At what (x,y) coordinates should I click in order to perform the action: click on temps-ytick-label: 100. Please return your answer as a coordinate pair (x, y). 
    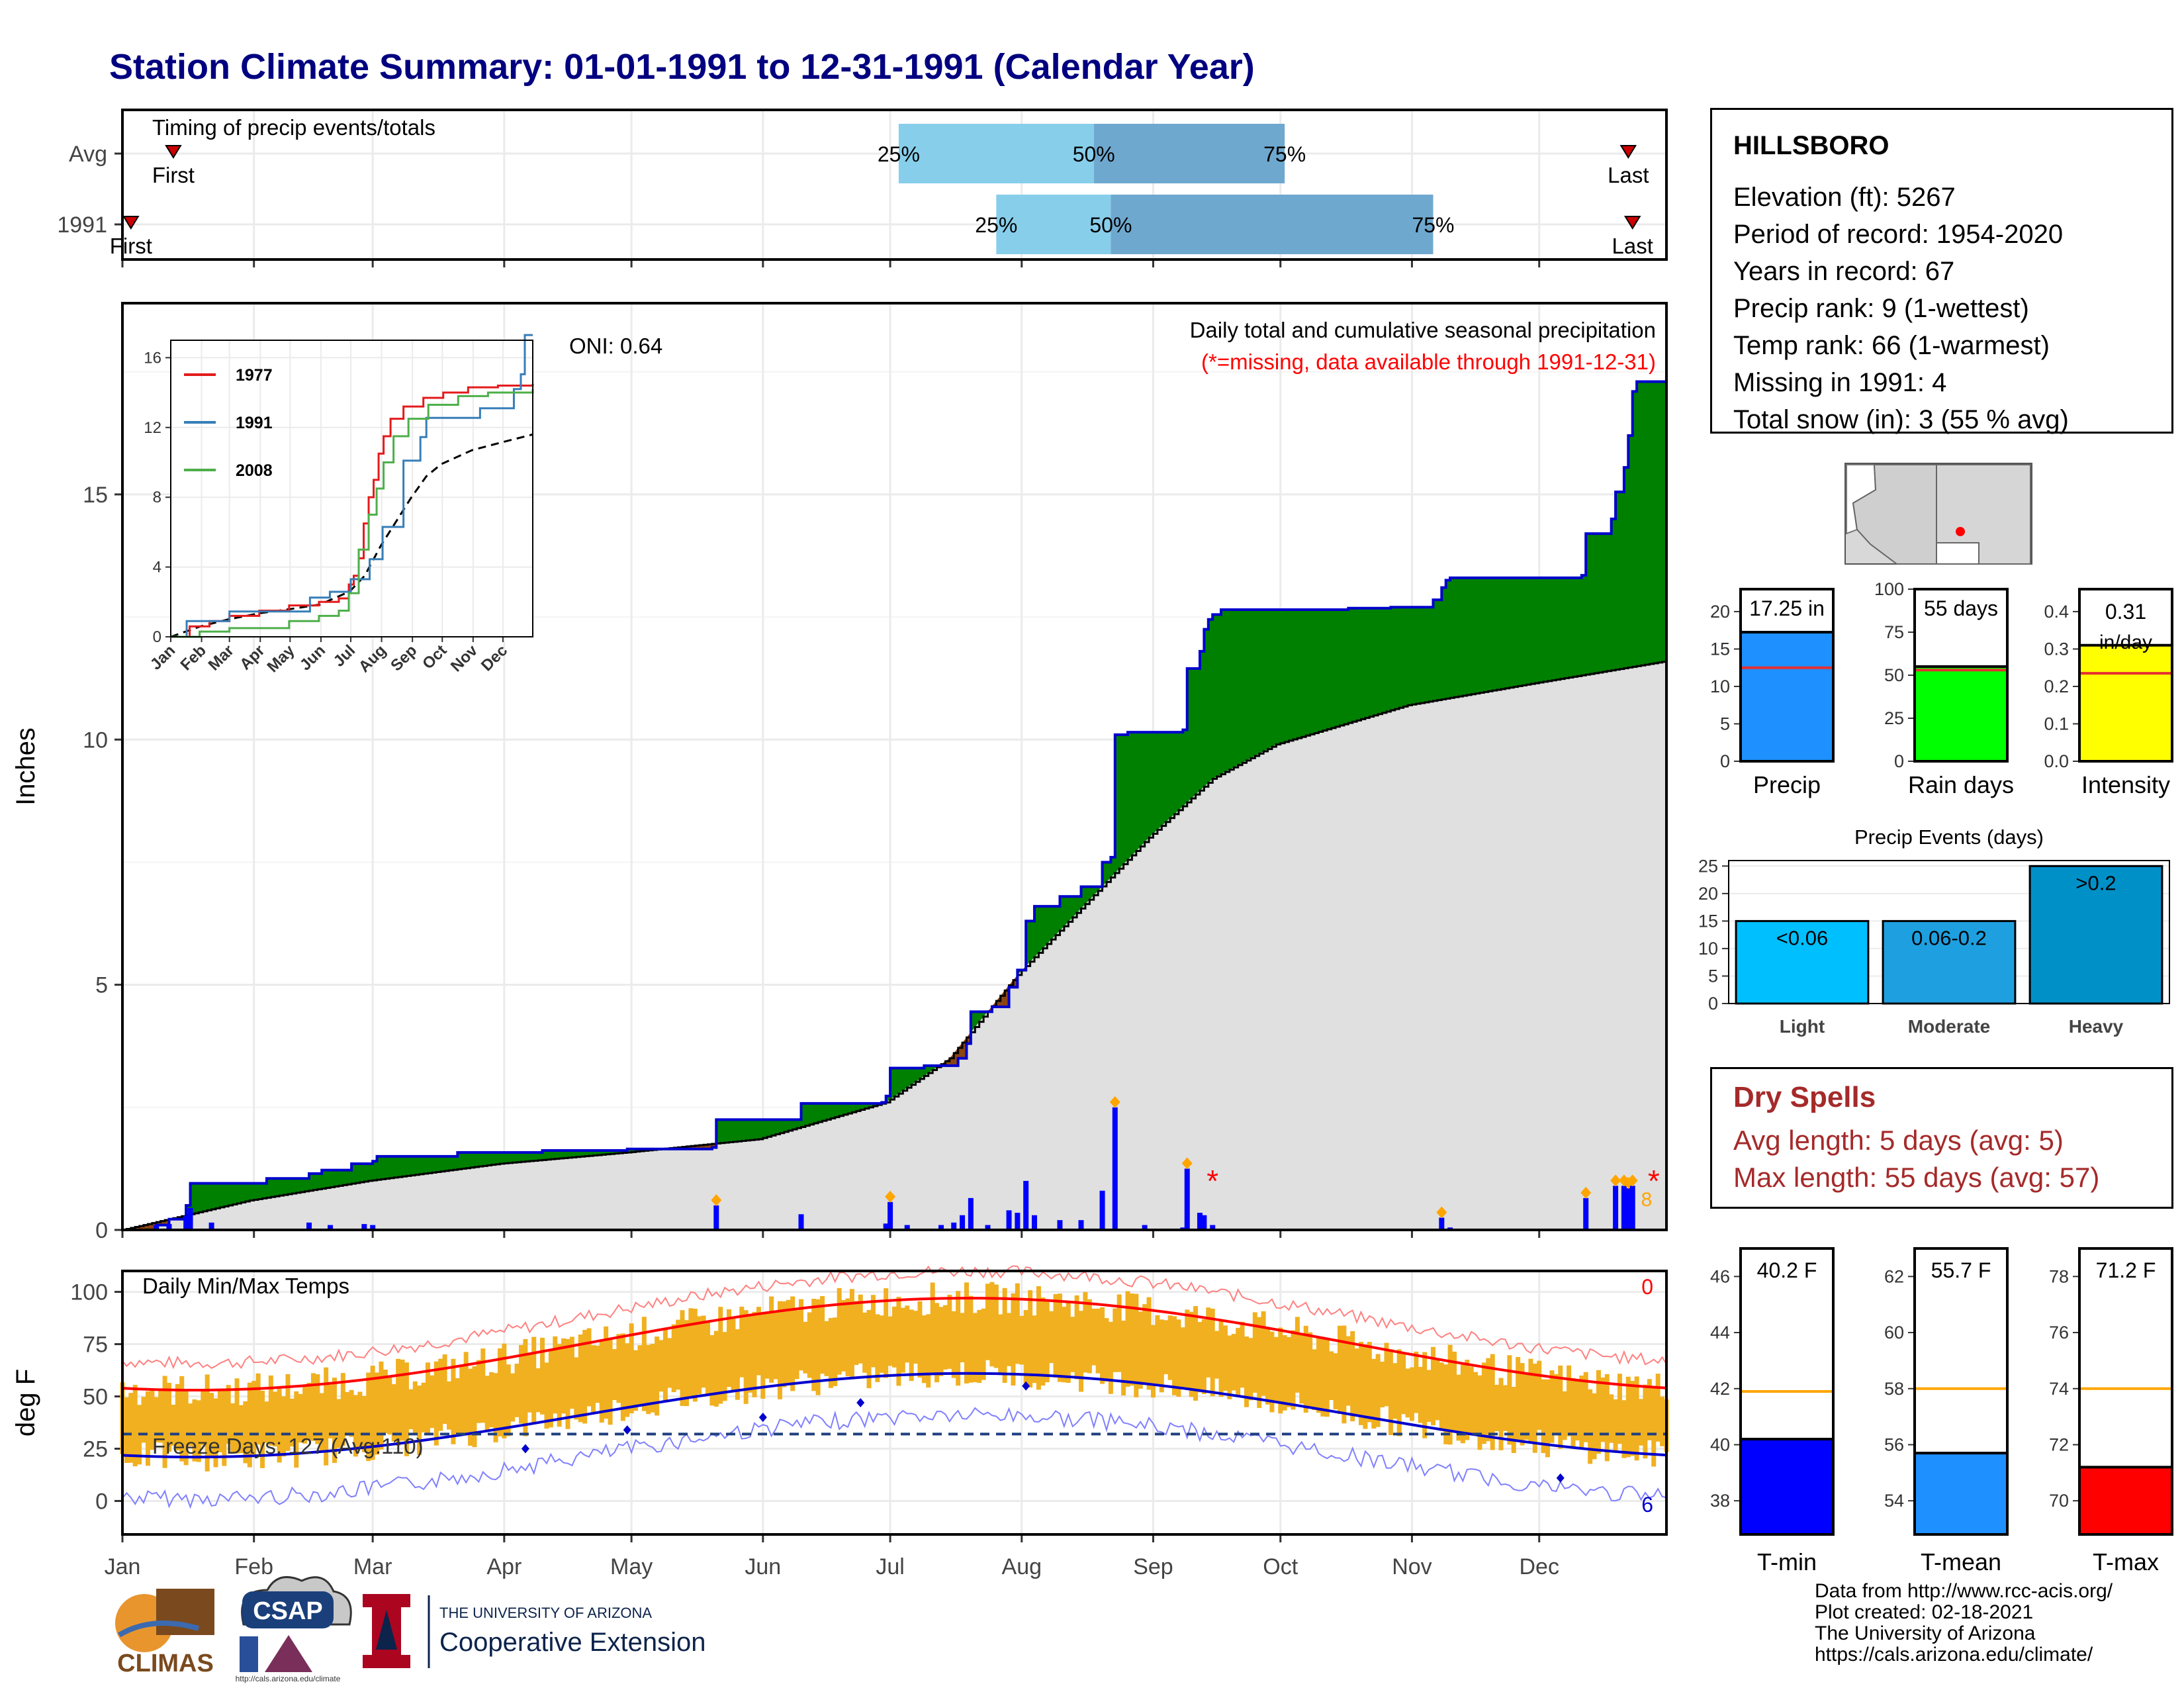
    Looking at the image, I should click on (89, 1292).